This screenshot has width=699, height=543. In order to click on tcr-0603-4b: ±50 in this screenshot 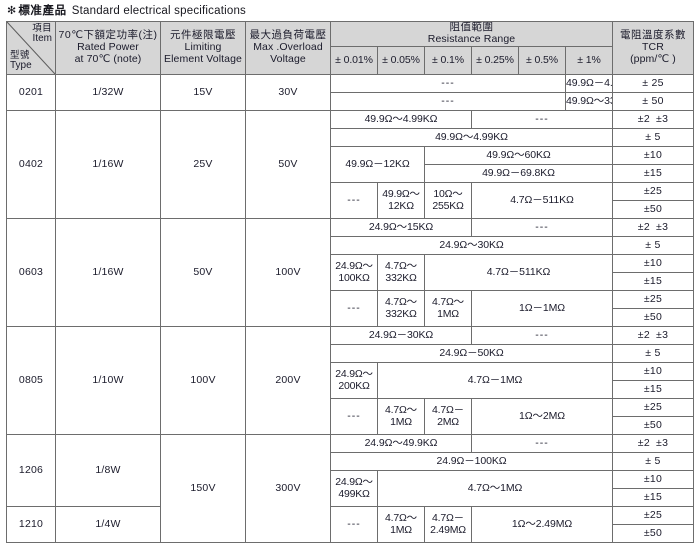, I will do `click(653, 317)`.